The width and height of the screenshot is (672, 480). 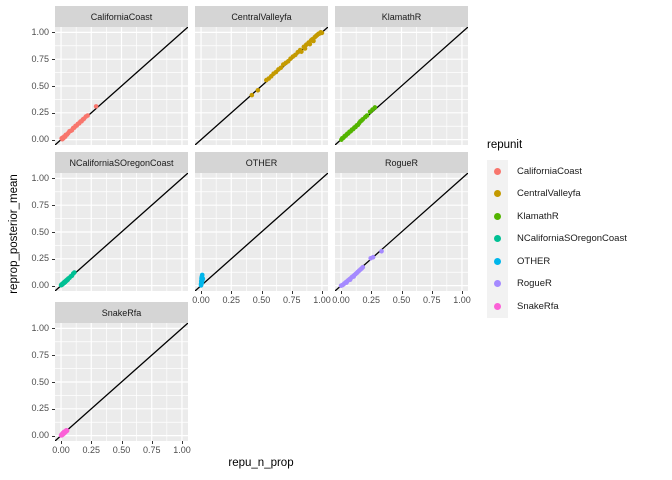 What do you see at coordinates (121, 162) in the screenshot?
I see `facet-strip-NCaliforniaSOregonCoast: NCaliforniaSOregonCoast` at bounding box center [121, 162].